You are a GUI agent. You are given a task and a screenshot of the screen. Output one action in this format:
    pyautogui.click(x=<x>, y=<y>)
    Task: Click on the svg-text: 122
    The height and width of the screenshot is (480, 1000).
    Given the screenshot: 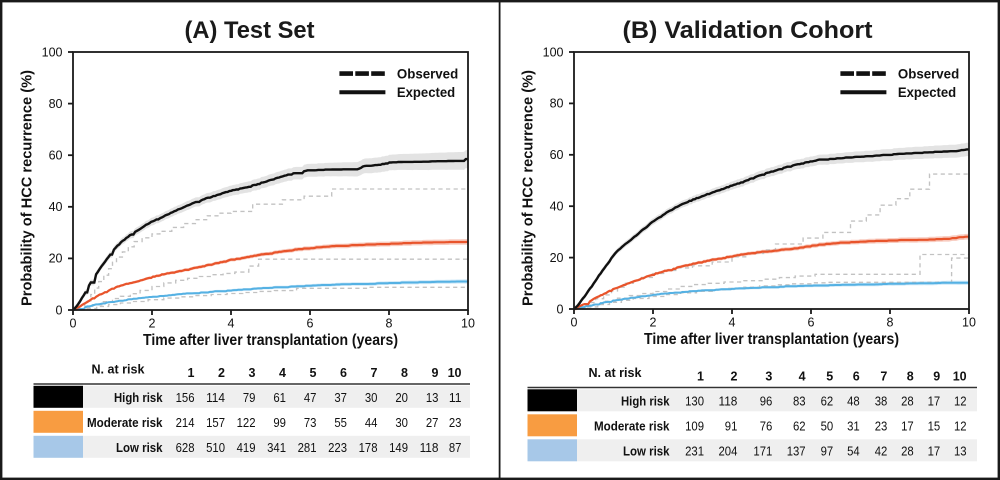 What is the action you would take?
    pyautogui.click(x=246, y=423)
    